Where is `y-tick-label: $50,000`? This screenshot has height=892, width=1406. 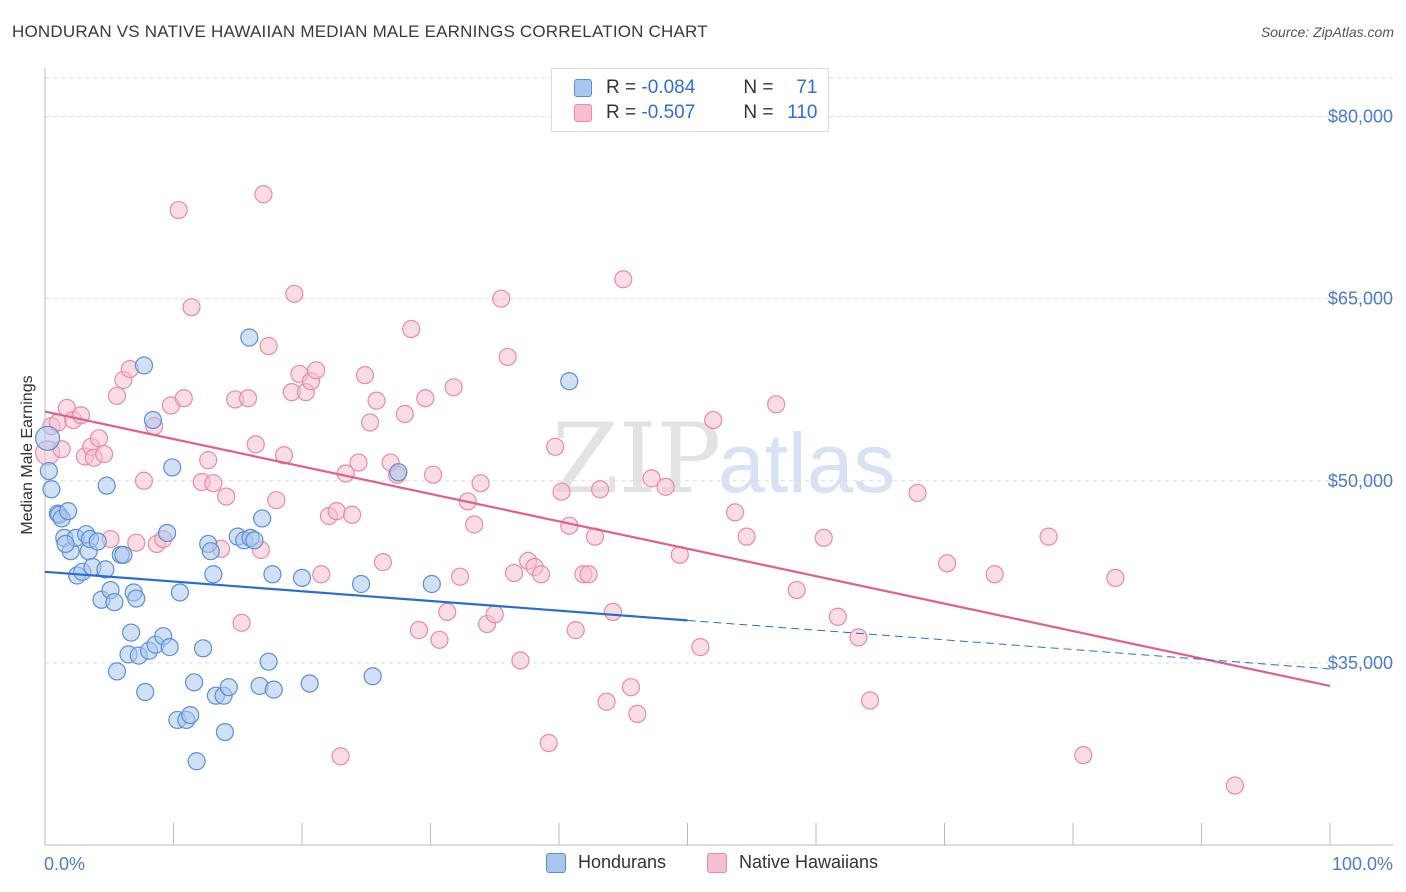
y-tick-label: $50,000 is located at coordinates (1360, 481).